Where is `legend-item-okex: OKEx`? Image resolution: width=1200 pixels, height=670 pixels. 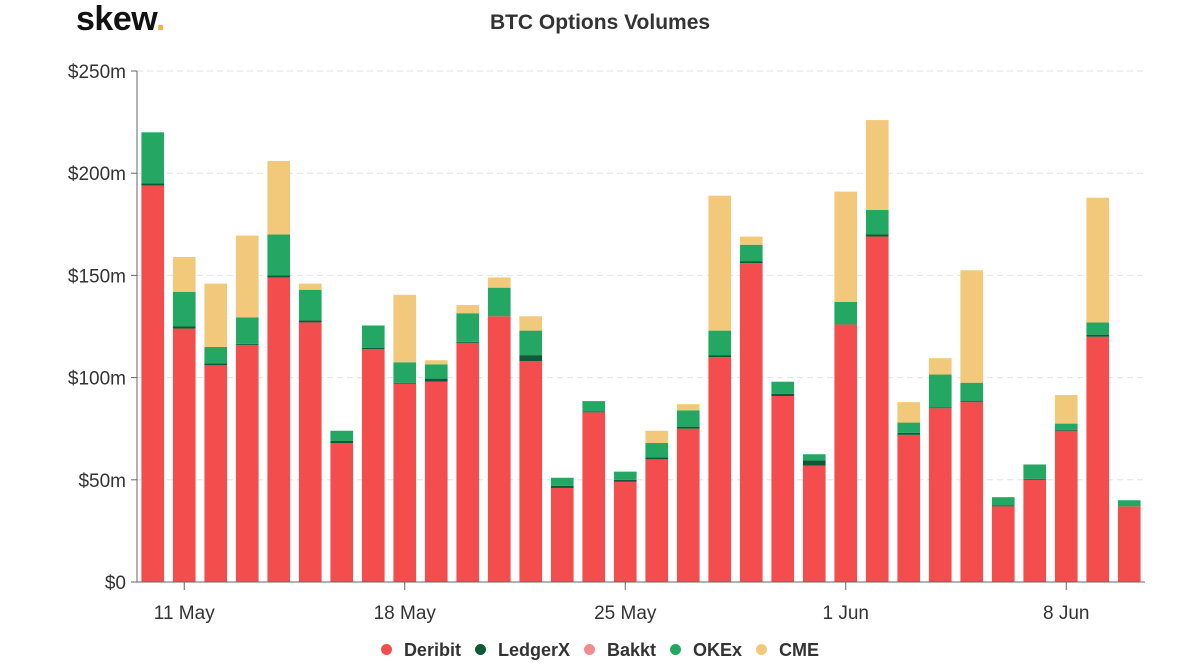
legend-item-okex: OKEx is located at coordinates (706, 650).